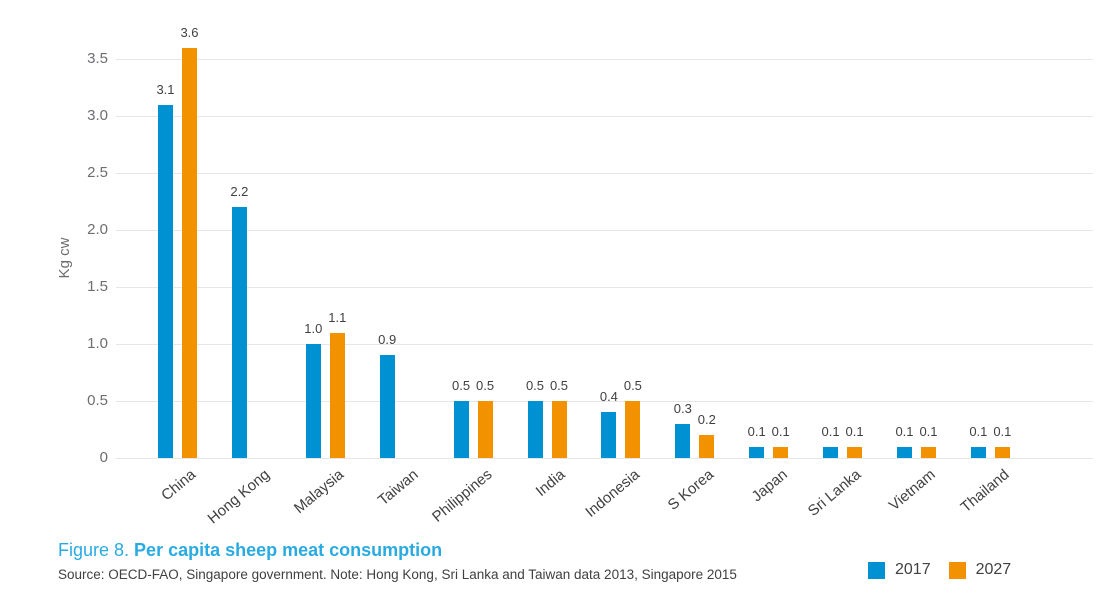  Describe the element at coordinates (993, 569) in the screenshot. I see `legend-label-2027: 2027` at that location.